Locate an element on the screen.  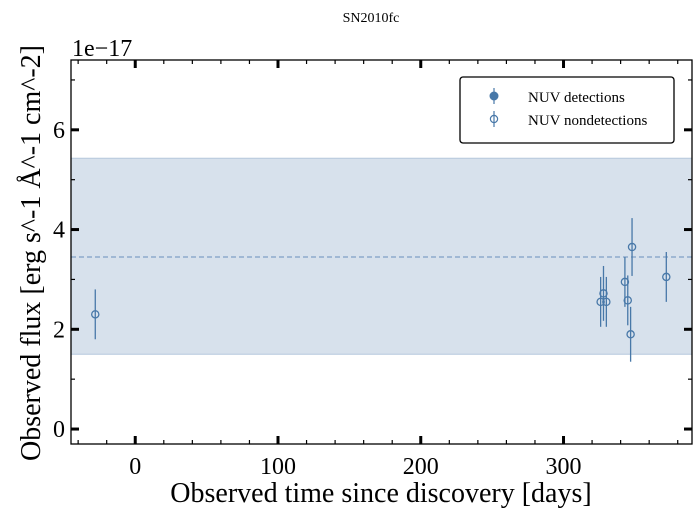
legend-entry-detections: NUV detections is located at coordinates (557, 97).